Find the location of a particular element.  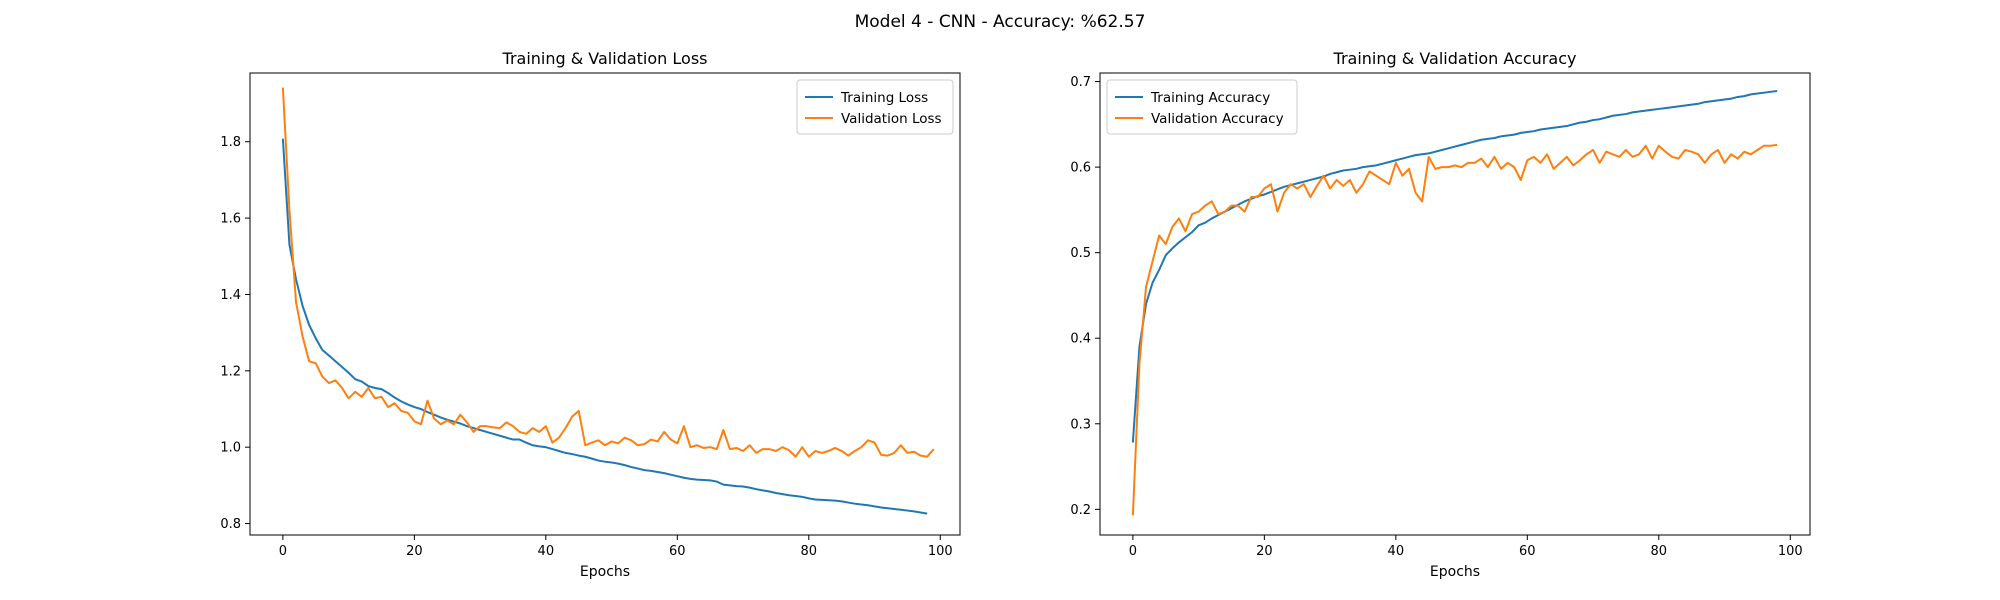

accuracy-chart-xtick-label: 20 is located at coordinates (1264, 551).